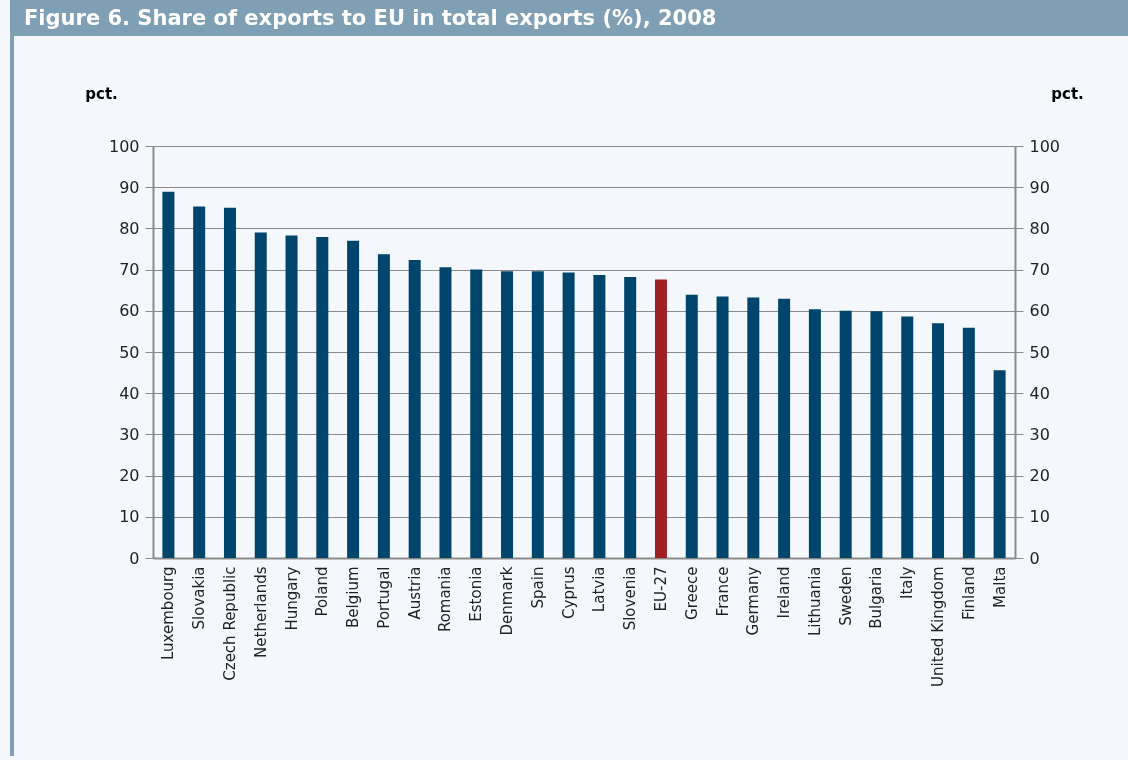 Image resolution: width=1128 pixels, height=760 pixels. I want to click on y2-axis-title: pct., so click(1067, 93).